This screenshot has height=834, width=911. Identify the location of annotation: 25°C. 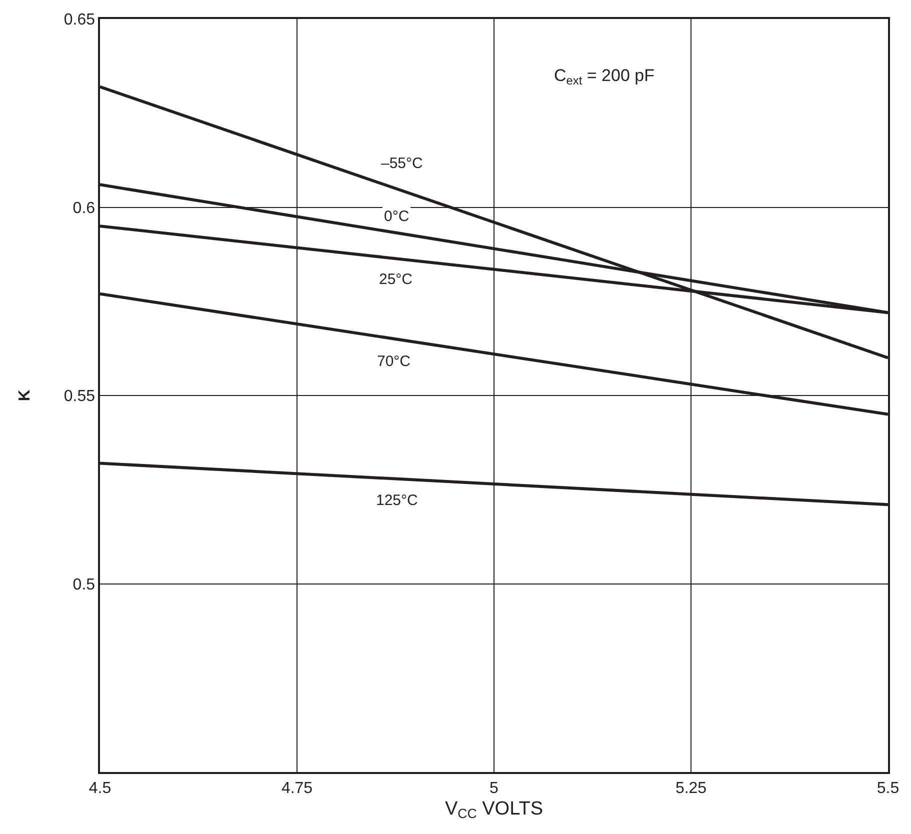
(396, 279).